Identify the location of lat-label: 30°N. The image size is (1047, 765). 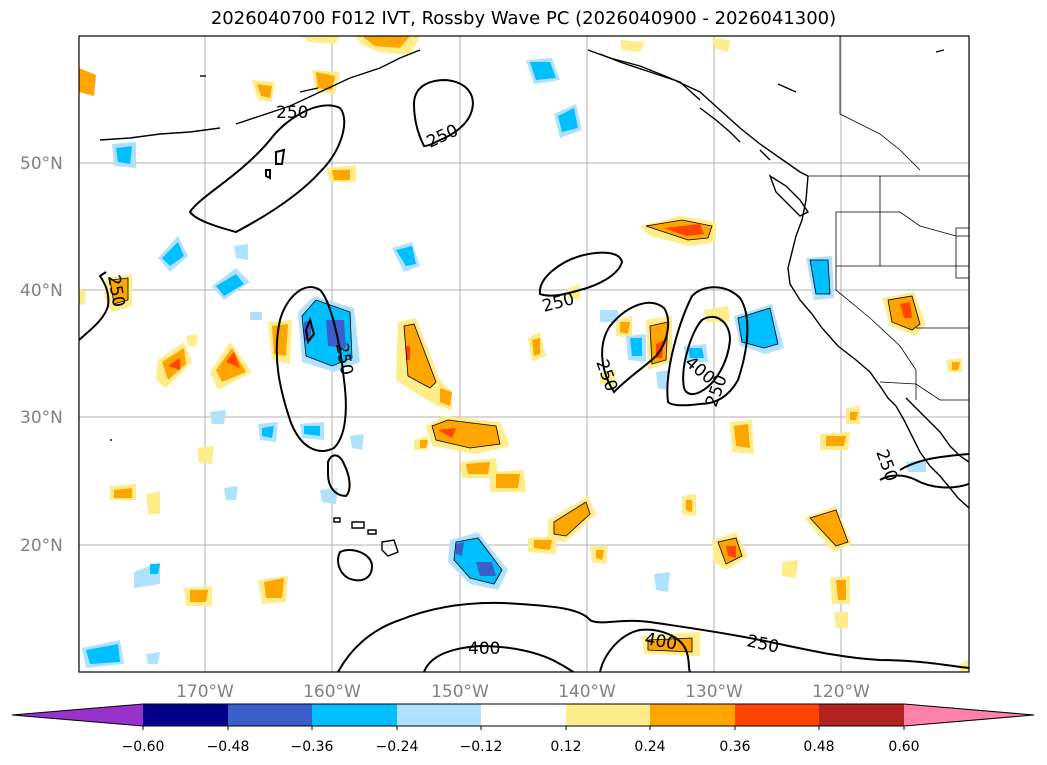
(41, 418).